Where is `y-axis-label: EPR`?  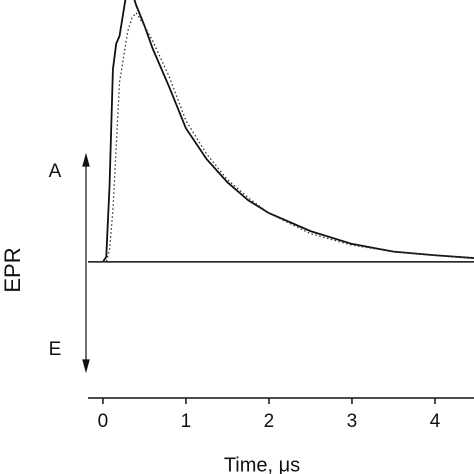
y-axis-label: EPR is located at coordinates (12, 269).